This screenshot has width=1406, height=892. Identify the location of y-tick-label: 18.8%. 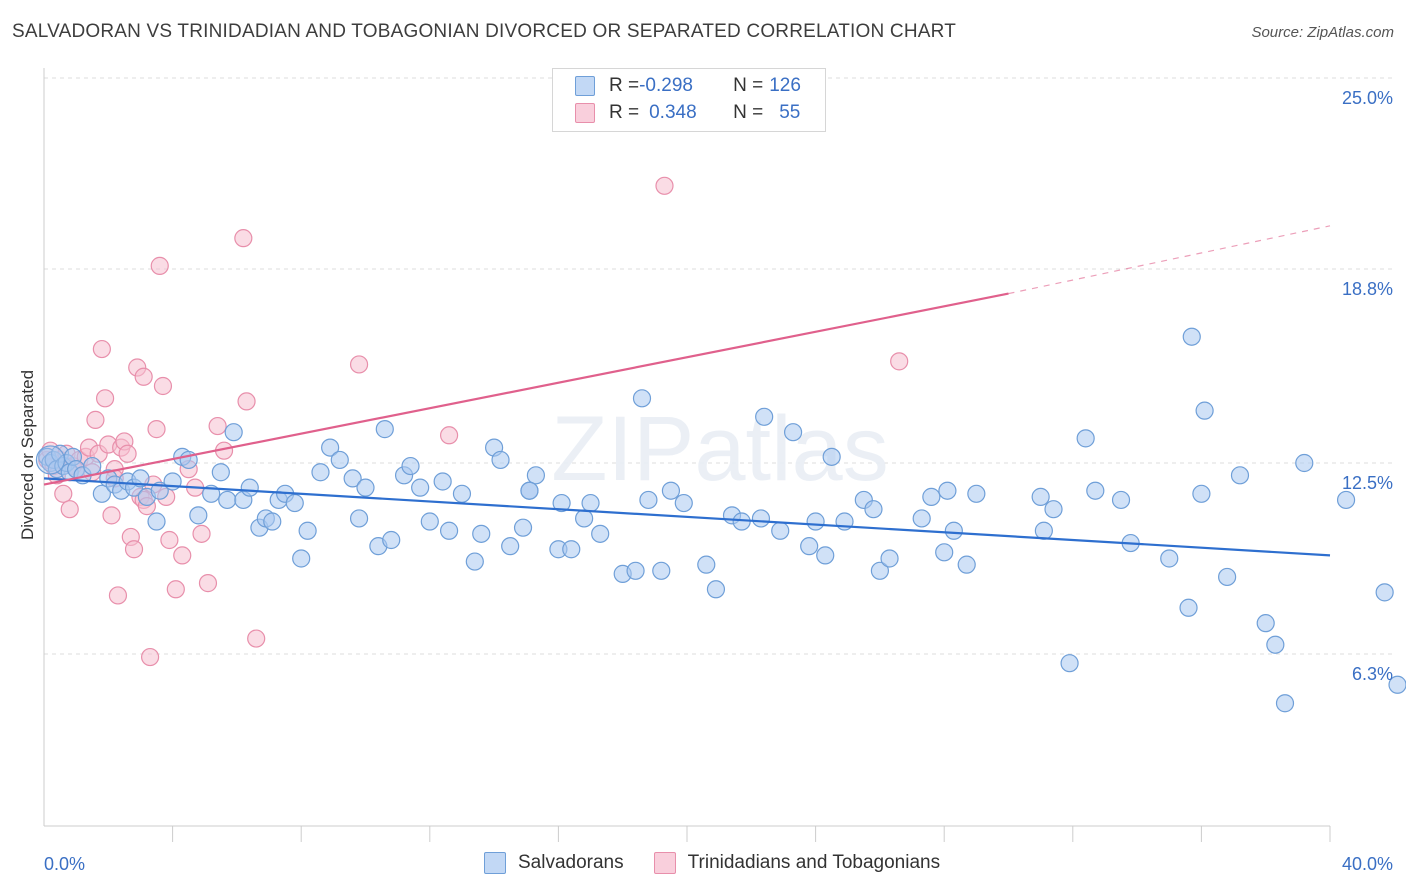
(1367, 289).